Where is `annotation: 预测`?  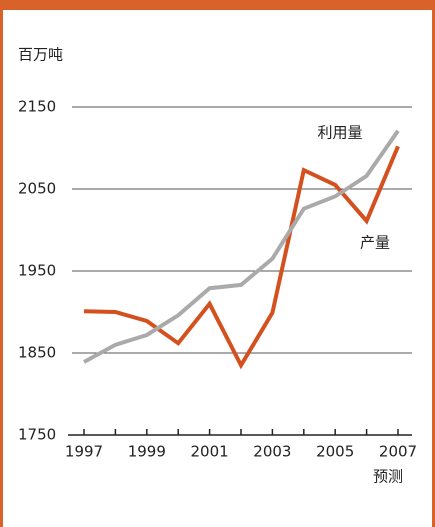
annotation: 预测 is located at coordinates (388, 477).